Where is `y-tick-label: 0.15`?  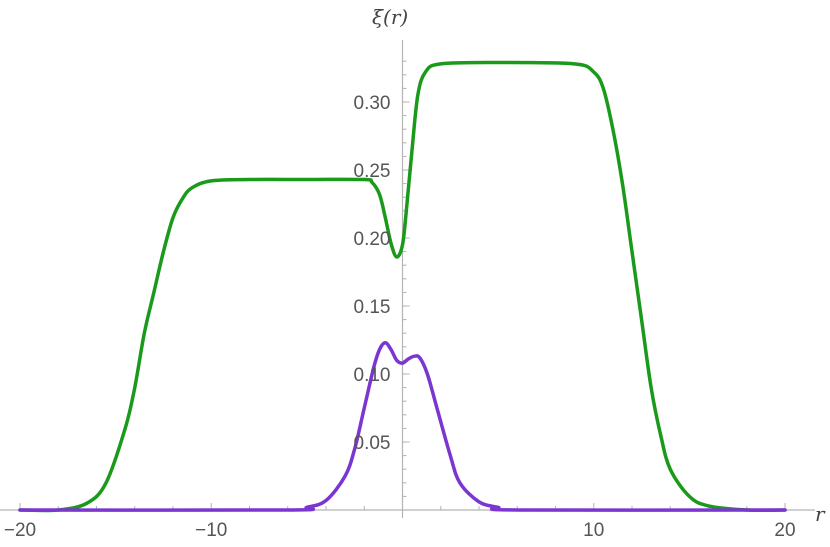 y-tick-label: 0.15 is located at coordinates (372, 307).